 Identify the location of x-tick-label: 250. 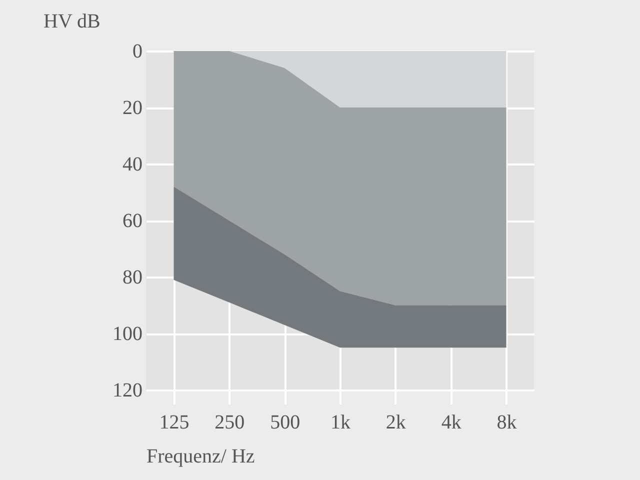
(229, 423).